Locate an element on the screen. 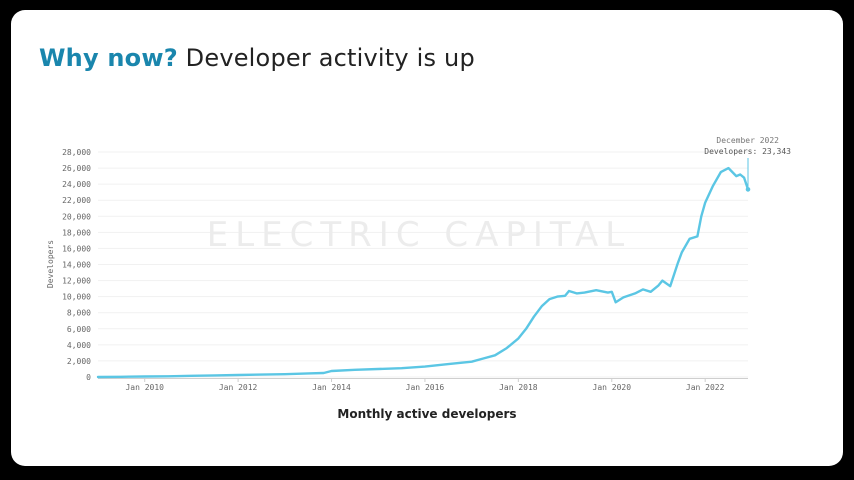 Image resolution: width=854 pixels, height=480 pixels. title-accent: Why now? is located at coordinates (108, 58).